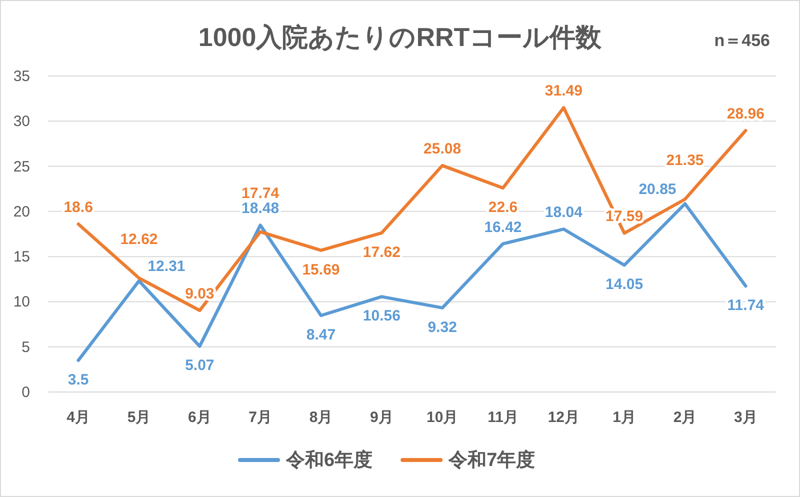  Describe the element at coordinates (443, 149) in the screenshot. I see `label: 25.08` at that location.